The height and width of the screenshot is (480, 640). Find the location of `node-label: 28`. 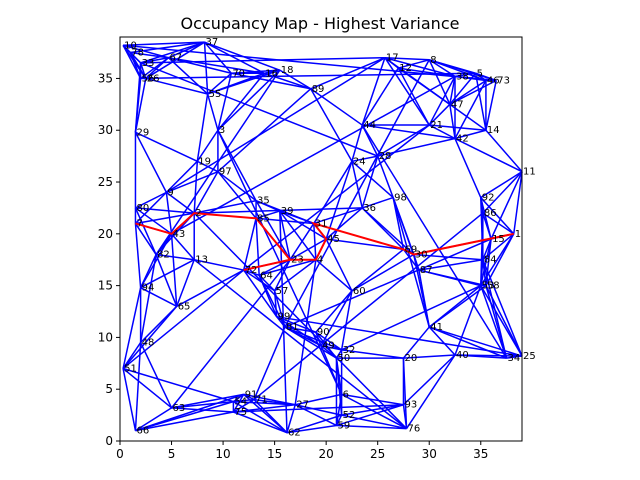

node-label: 28 is located at coordinates (385, 156).